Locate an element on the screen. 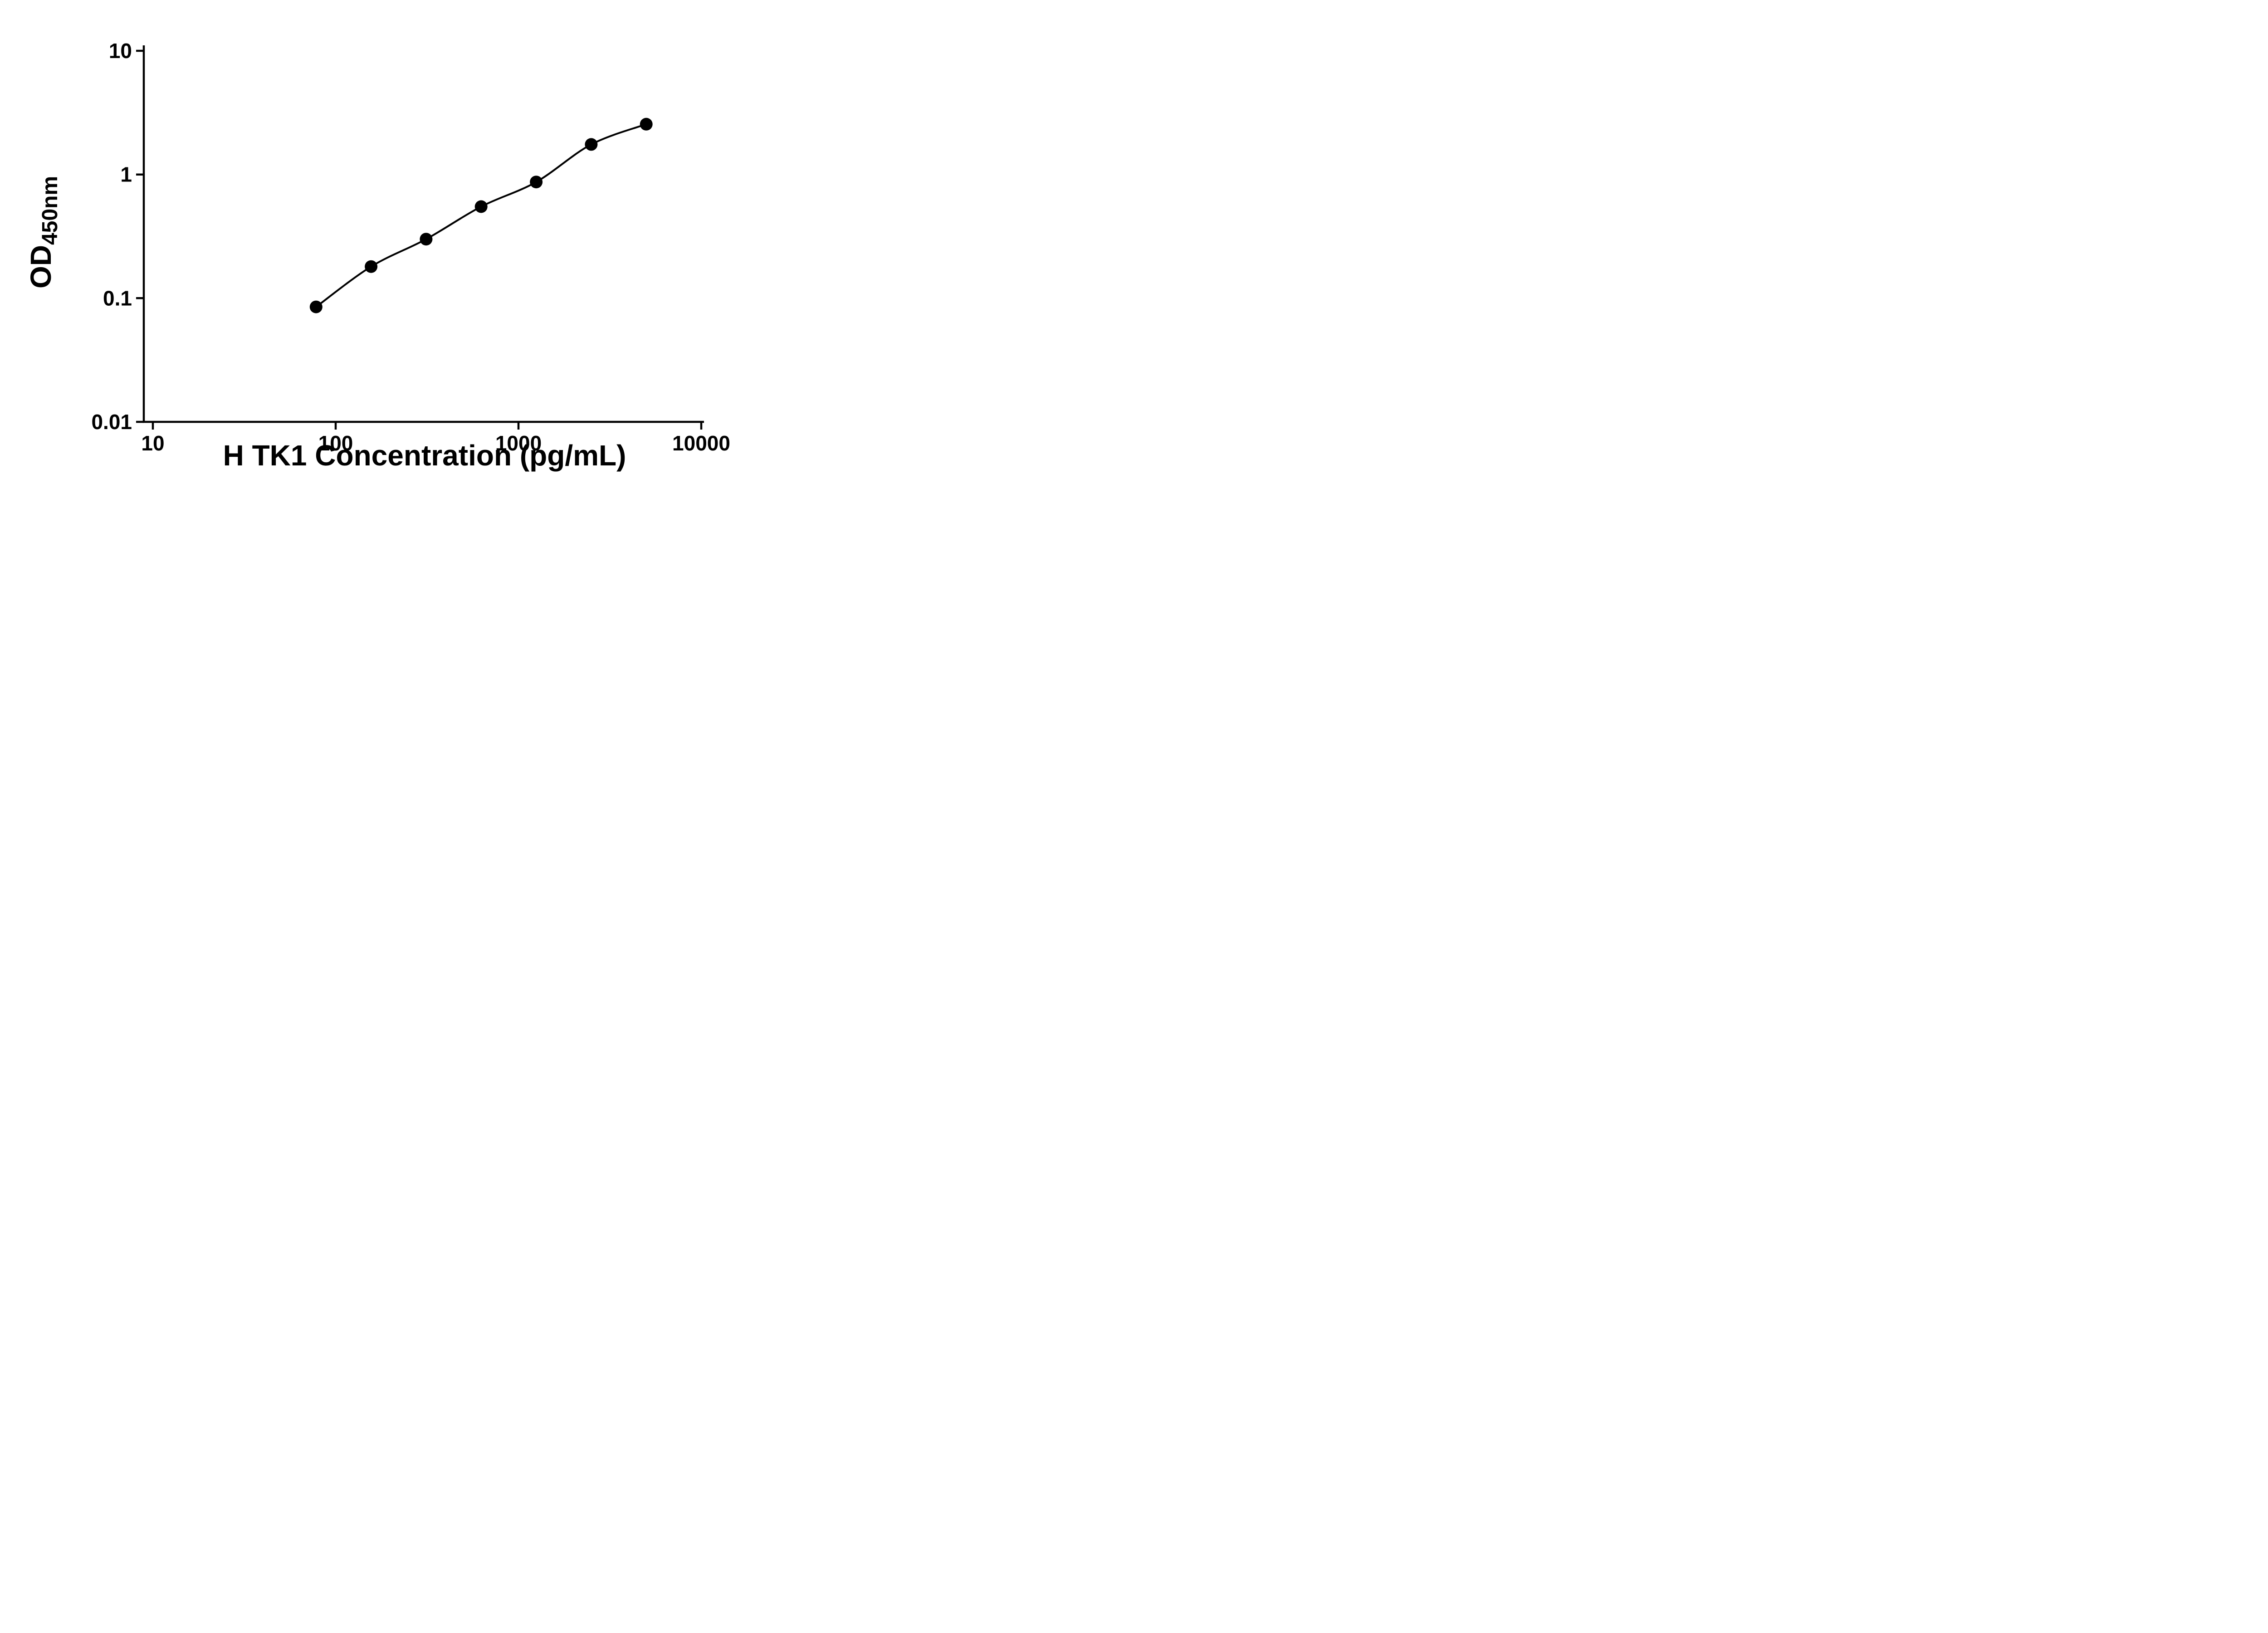  y-tick-label: 1 is located at coordinates (126, 174).